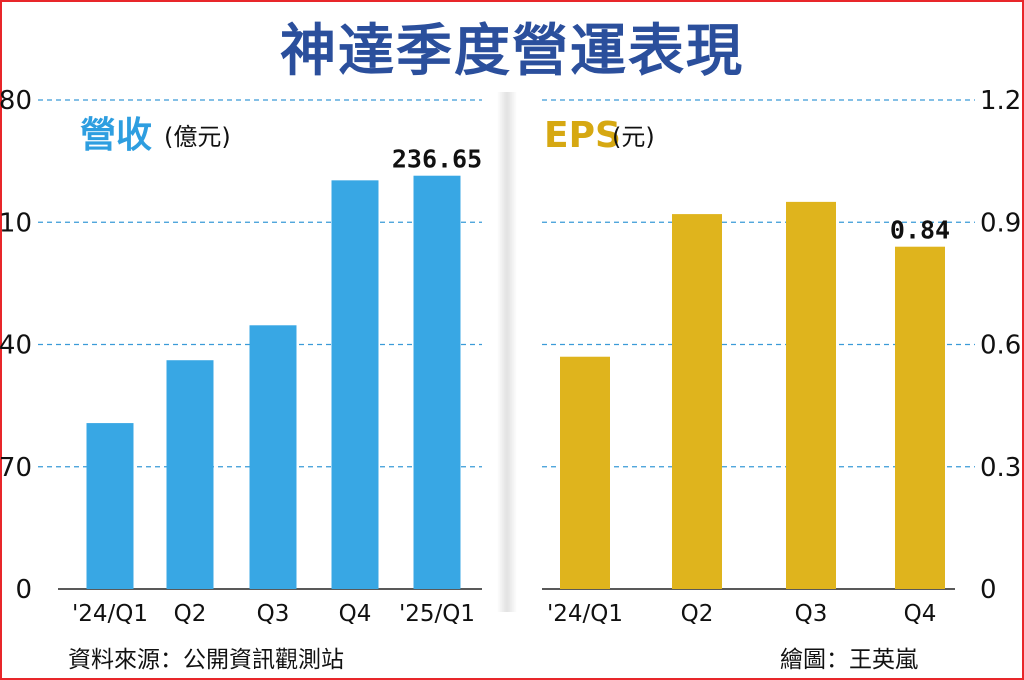  Describe the element at coordinates (1000, 346) in the screenshot. I see `eps-y-tick-label: 0.6` at that location.